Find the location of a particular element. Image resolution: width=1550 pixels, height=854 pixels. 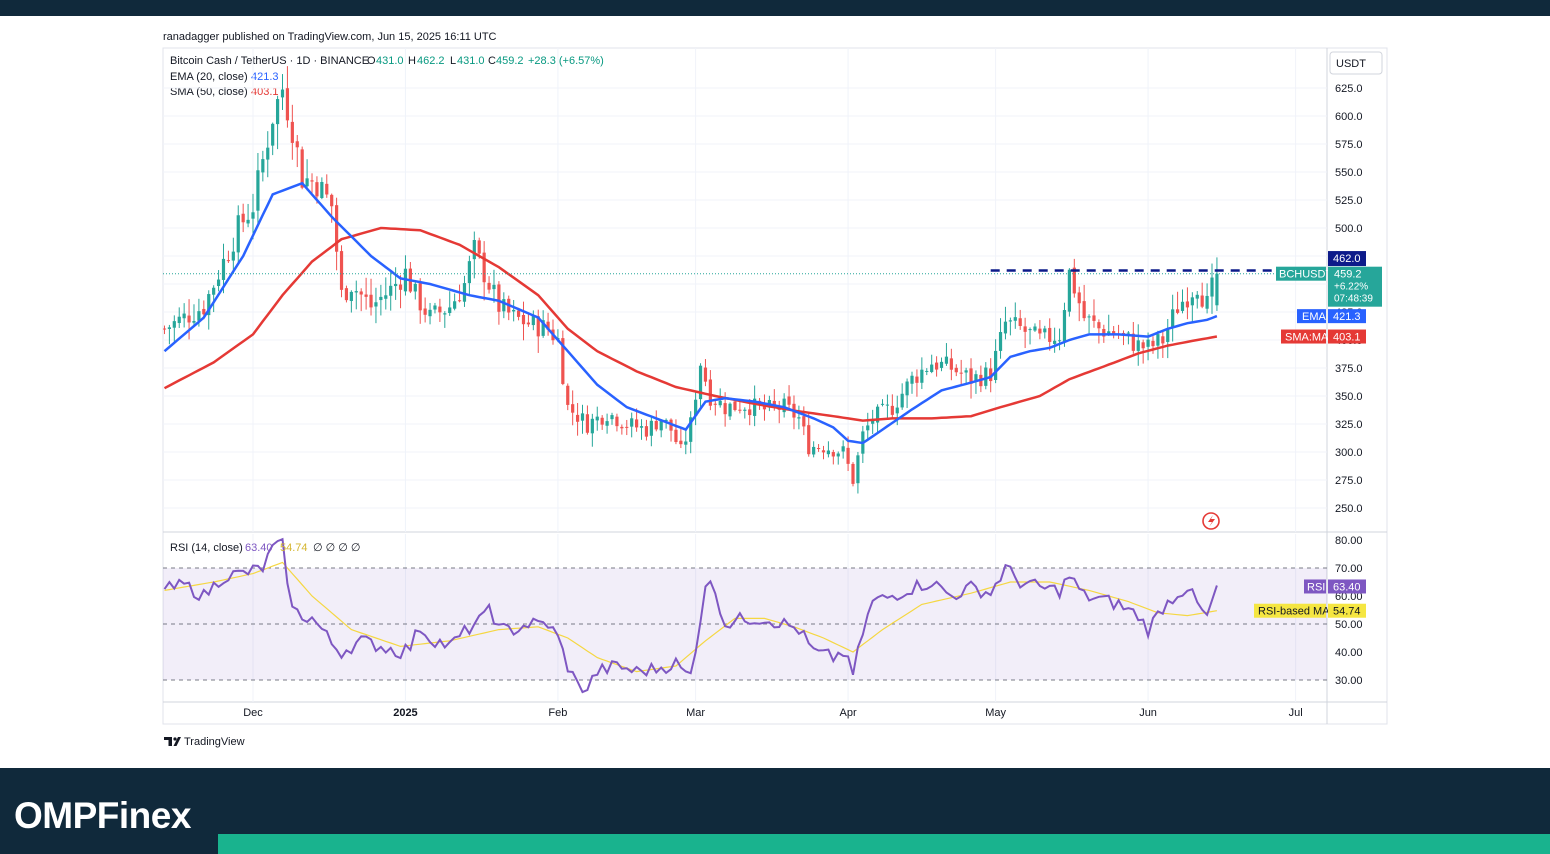

svg-text: +6.22% is located at coordinates (1351, 287).